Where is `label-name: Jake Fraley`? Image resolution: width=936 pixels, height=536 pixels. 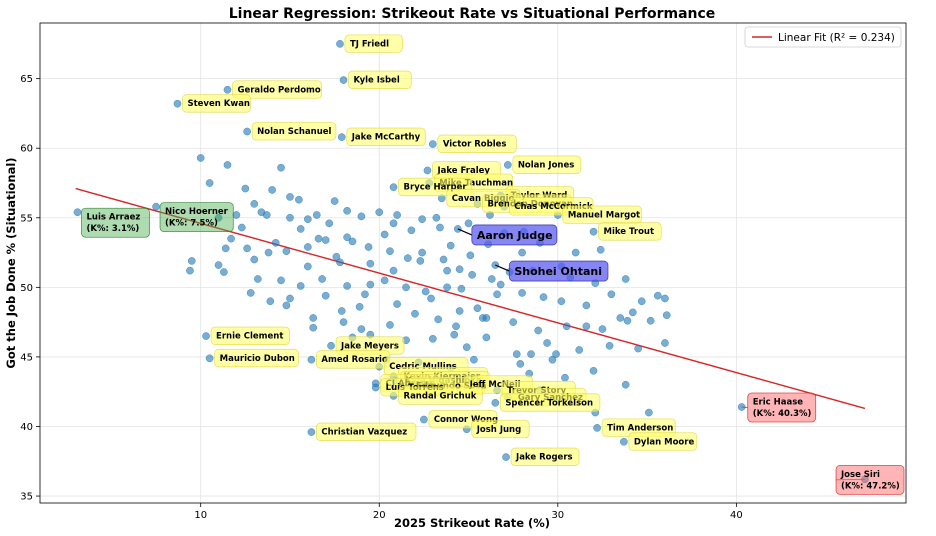
label-name: Jake Fraley is located at coordinates (463, 171).